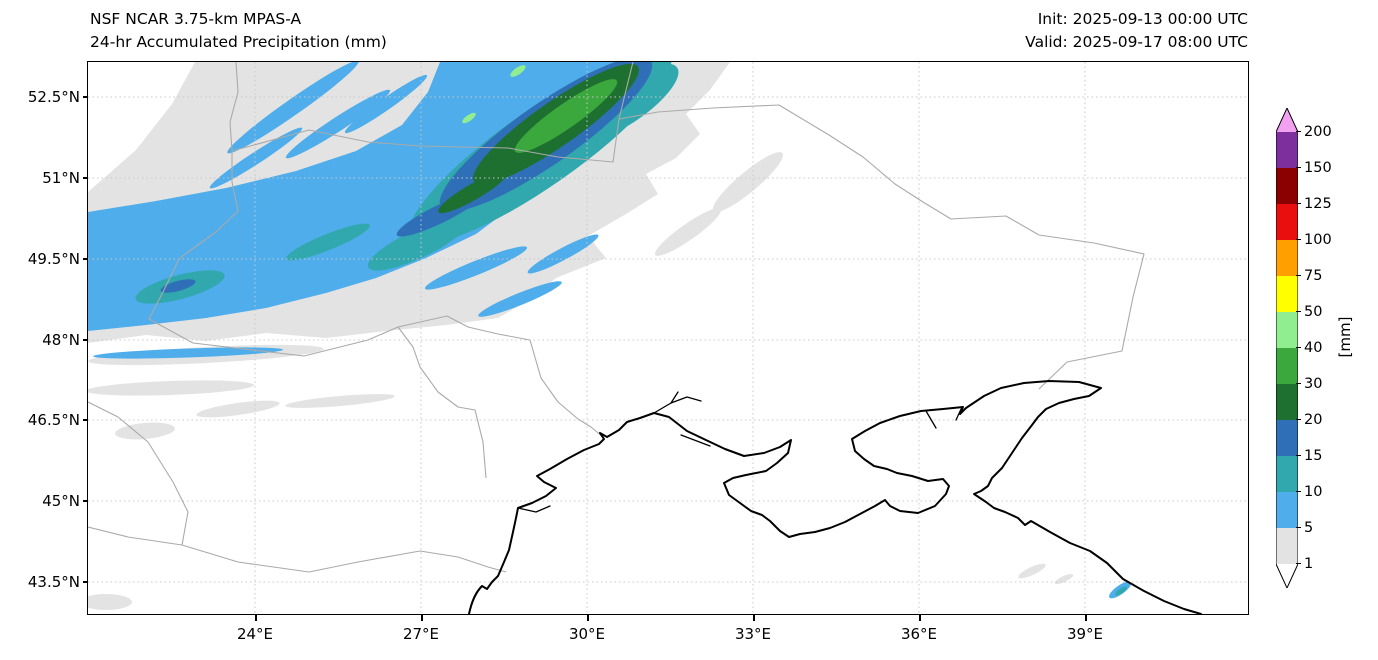 Image resolution: width=1378 pixels, height=660 pixels. Describe the element at coordinates (1309, 456) in the screenshot. I see `colorbar-tick-label: 15` at that location.